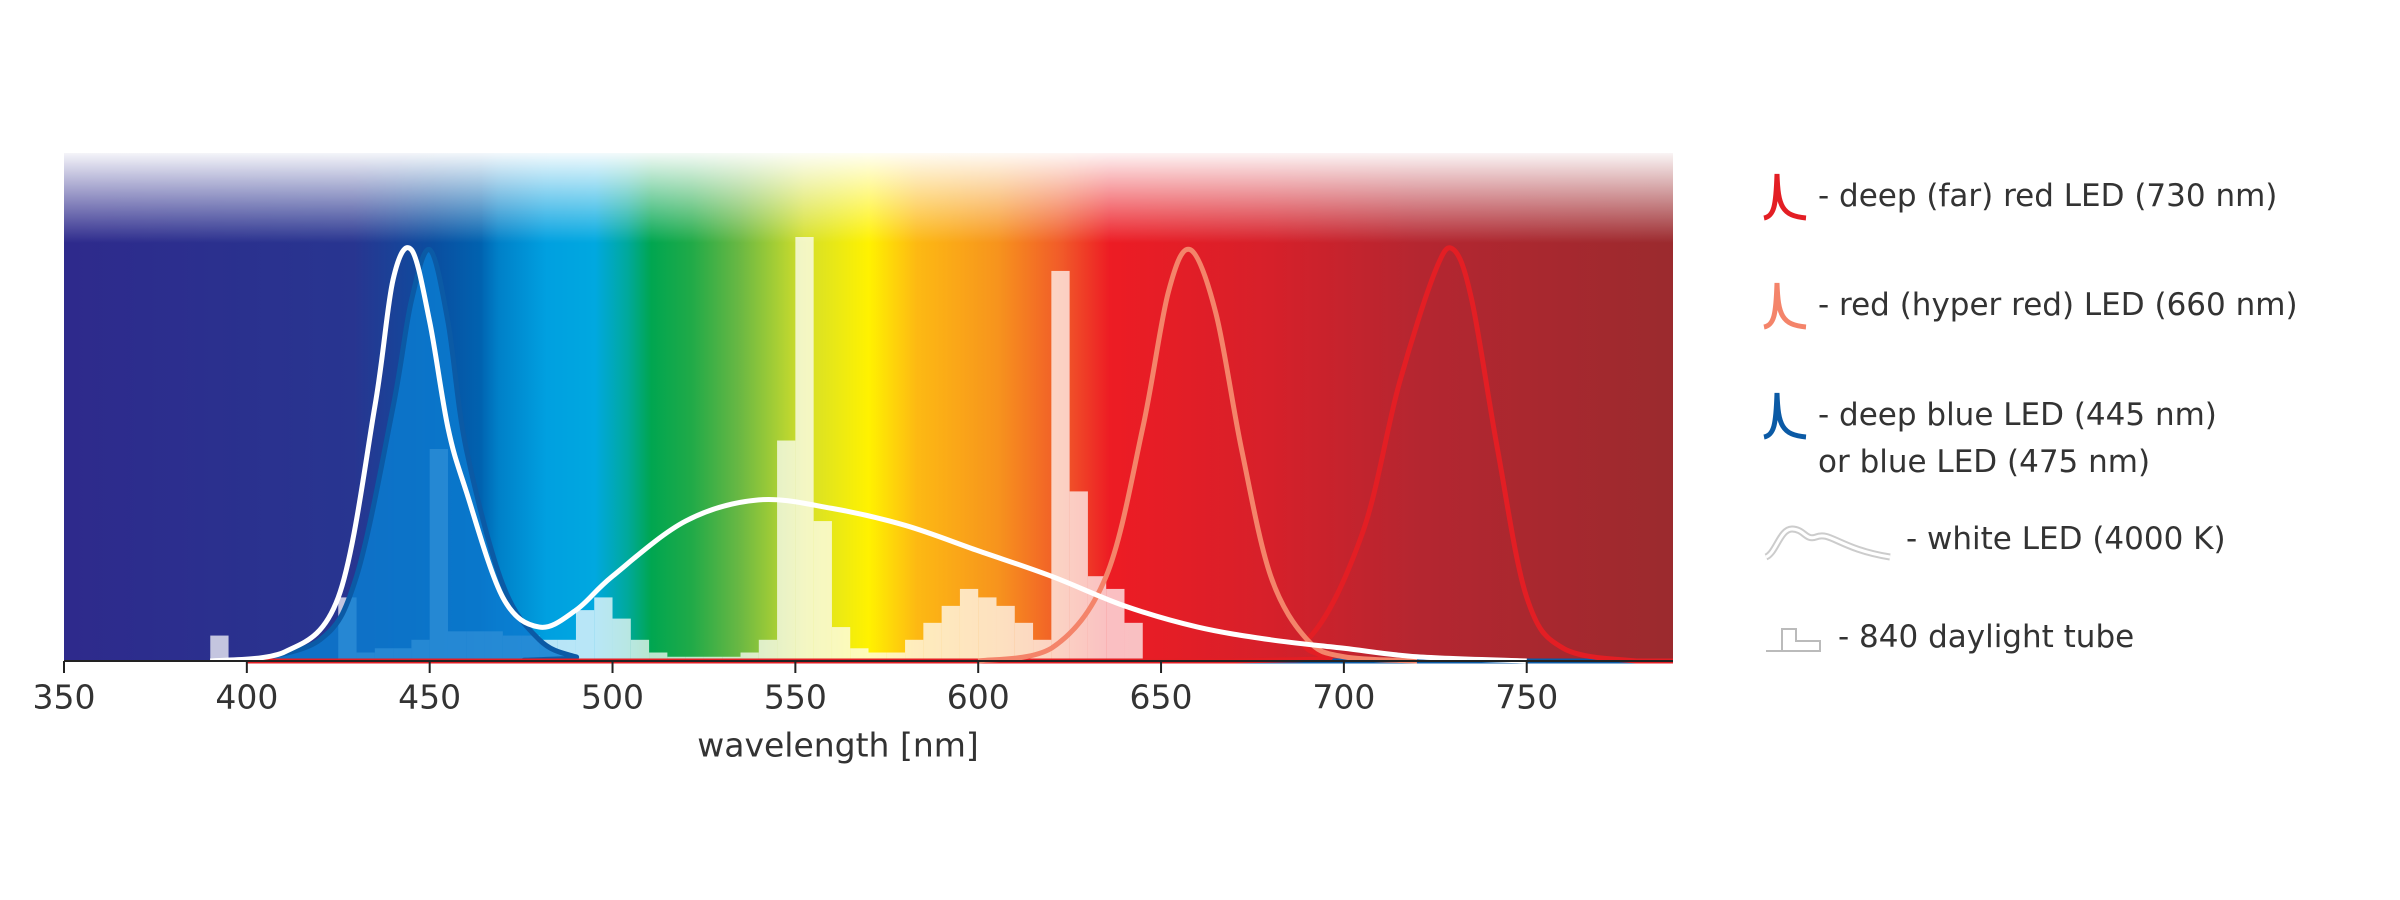 Image resolution: width=2400 pixels, height=900 pixels. I want to click on x-tick-label: 450, so click(429, 697).